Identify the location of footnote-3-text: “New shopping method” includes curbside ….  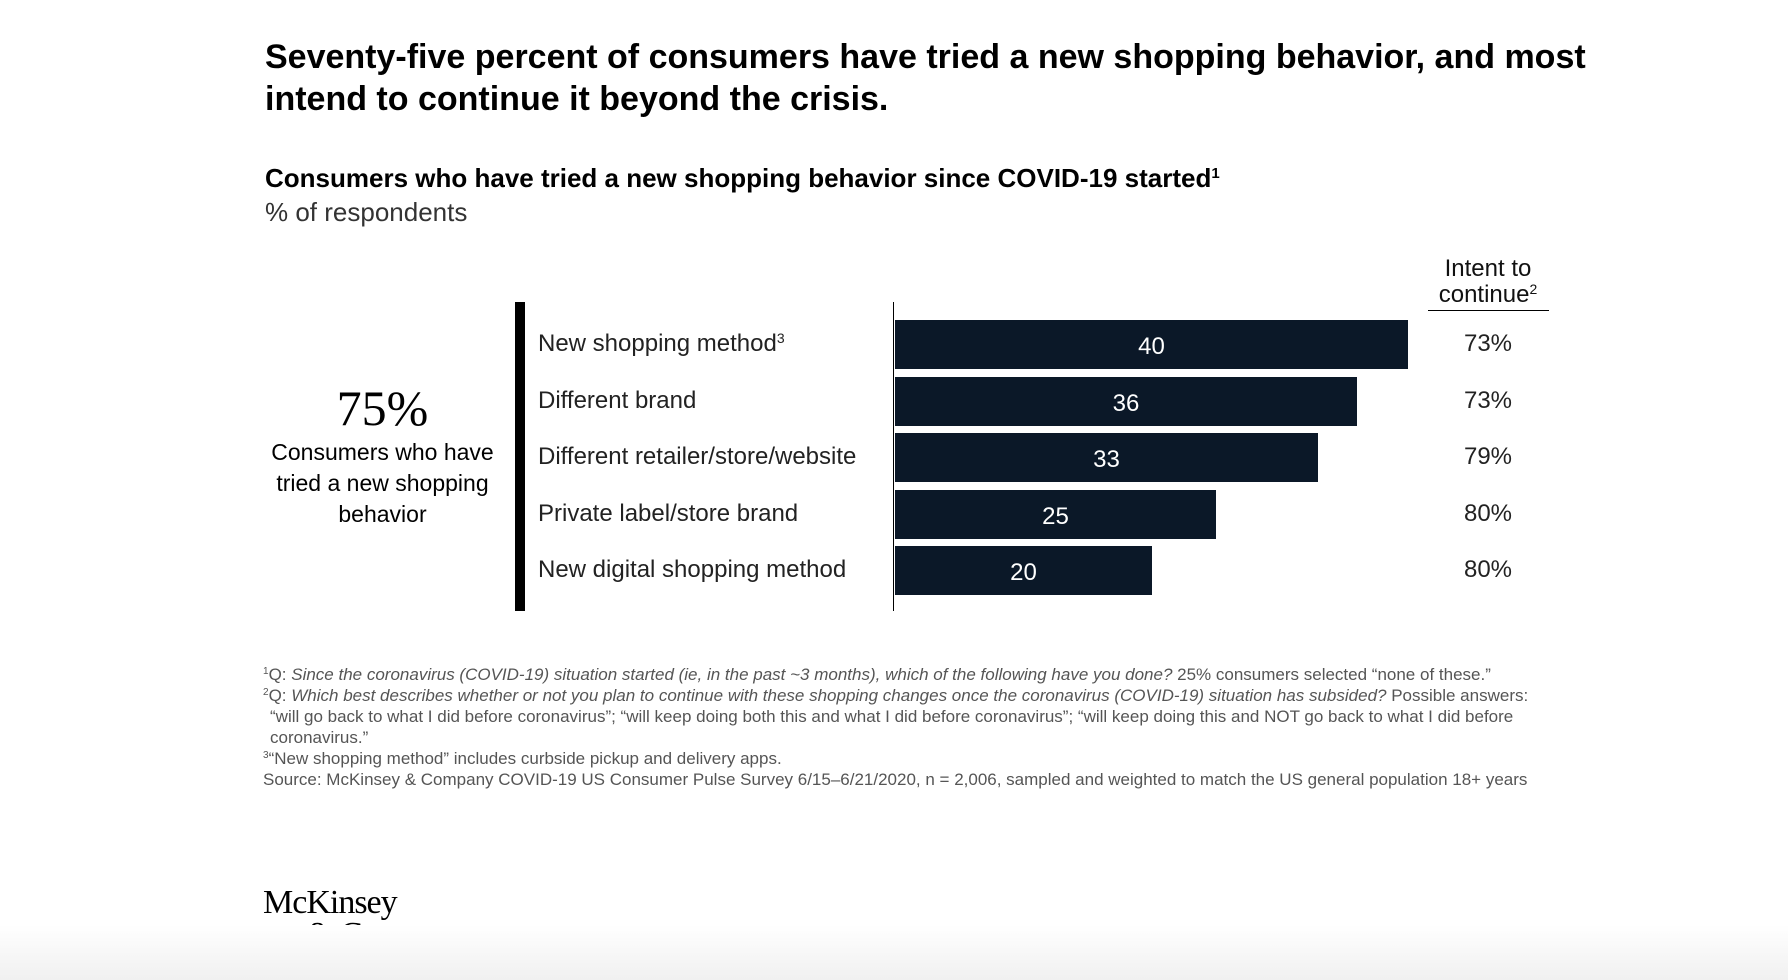
(525, 758).